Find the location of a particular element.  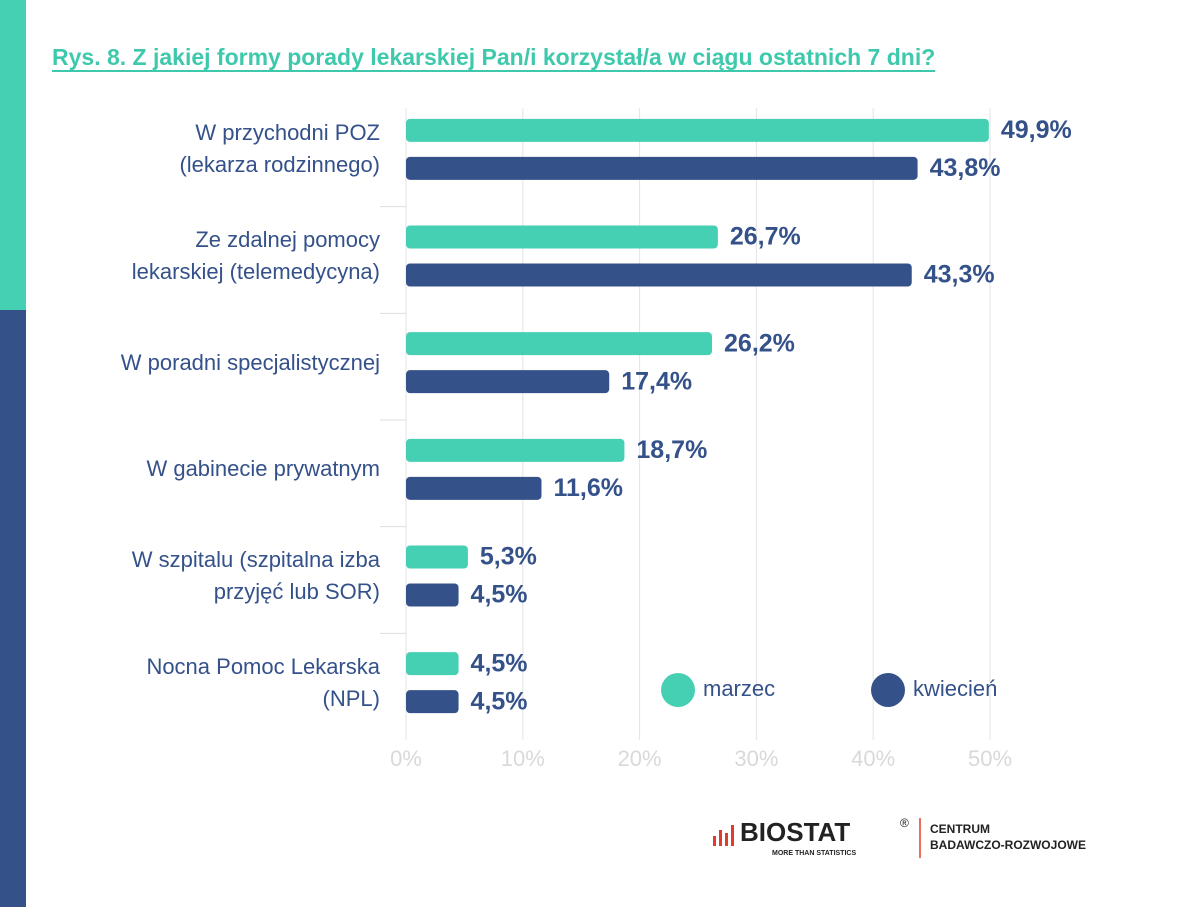

logo-mark: ® is located at coordinates (904, 823).